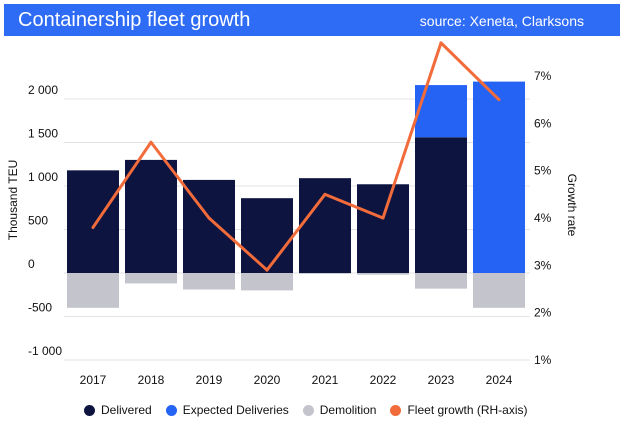  I want to click on x-tick-label: 2023, so click(441, 380).